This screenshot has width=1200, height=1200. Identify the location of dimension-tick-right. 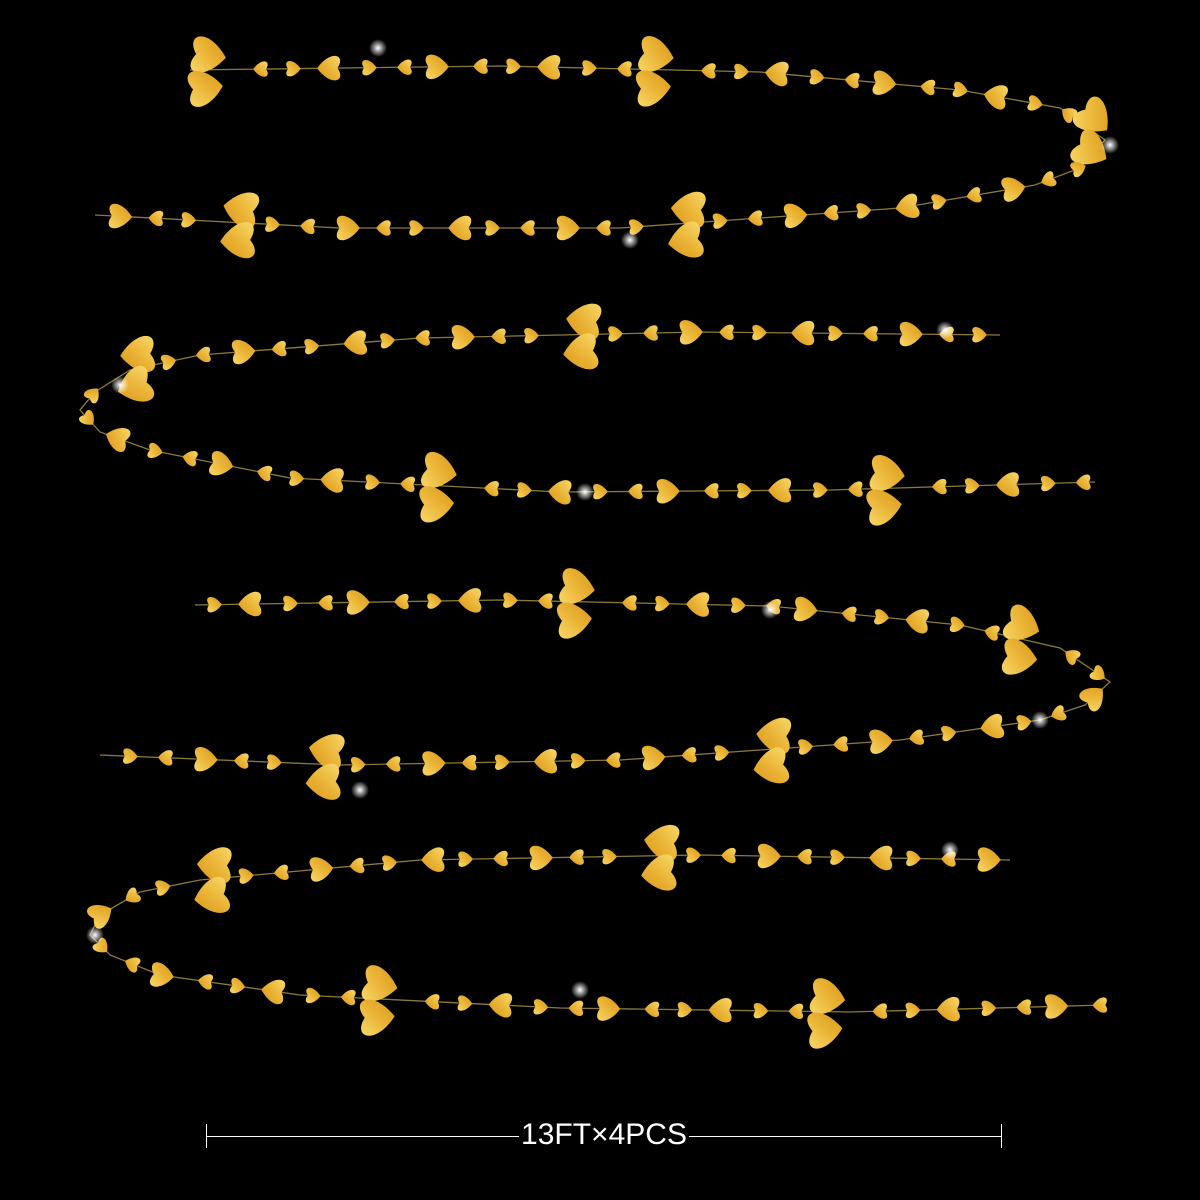
(1001, 1136).